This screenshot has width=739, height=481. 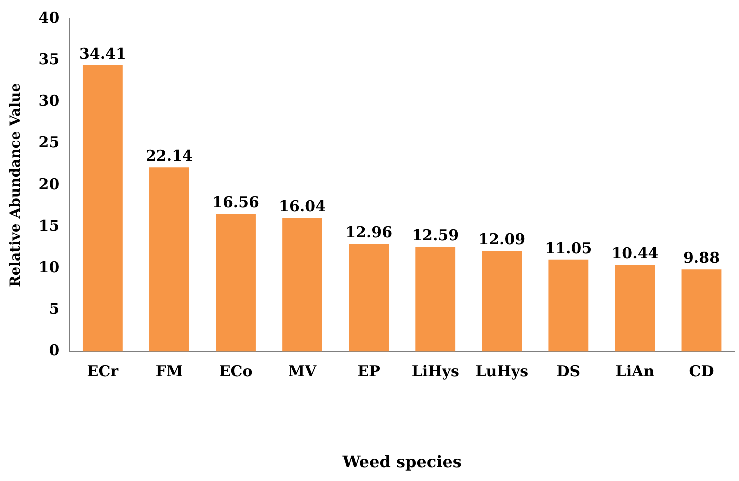 What do you see at coordinates (302, 207) in the screenshot?
I see `data-label: 16.04` at bounding box center [302, 207].